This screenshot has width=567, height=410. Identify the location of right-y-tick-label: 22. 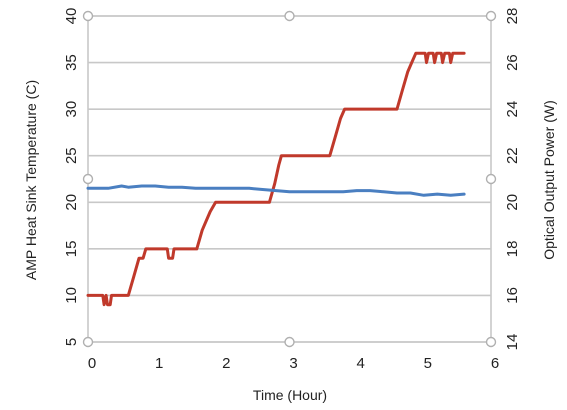
(512, 155).